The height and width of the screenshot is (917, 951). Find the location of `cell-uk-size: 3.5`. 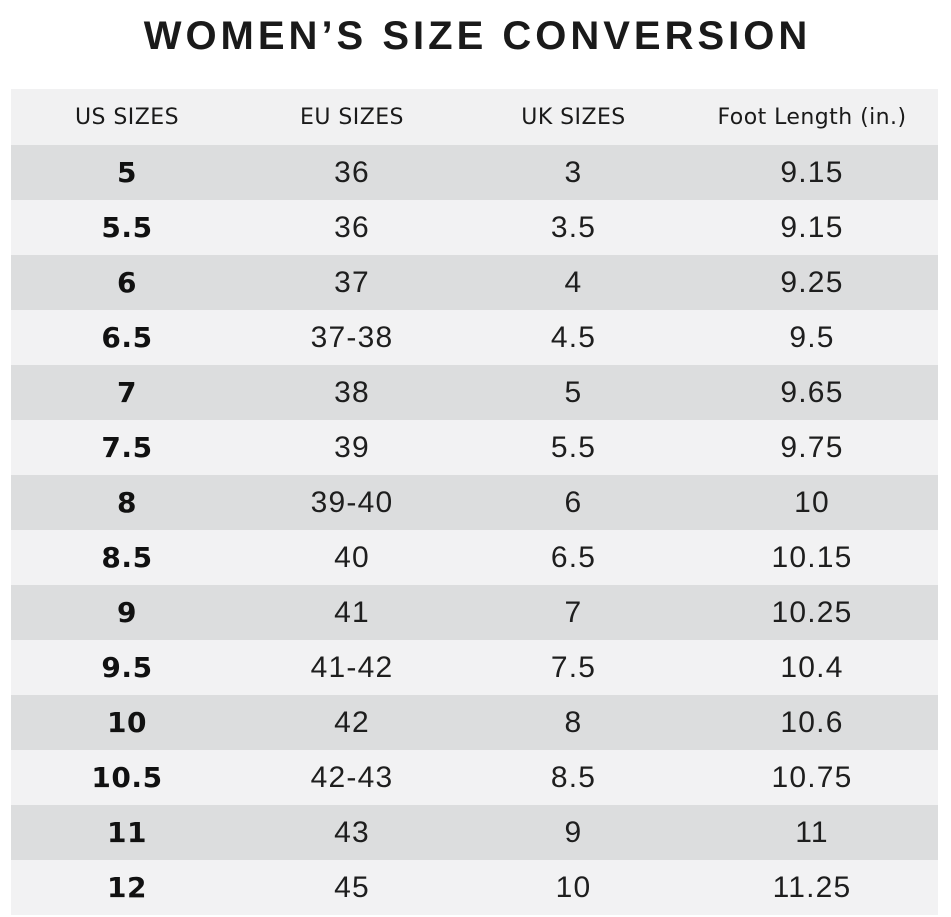

cell-uk-size: 3.5 is located at coordinates (573, 227).